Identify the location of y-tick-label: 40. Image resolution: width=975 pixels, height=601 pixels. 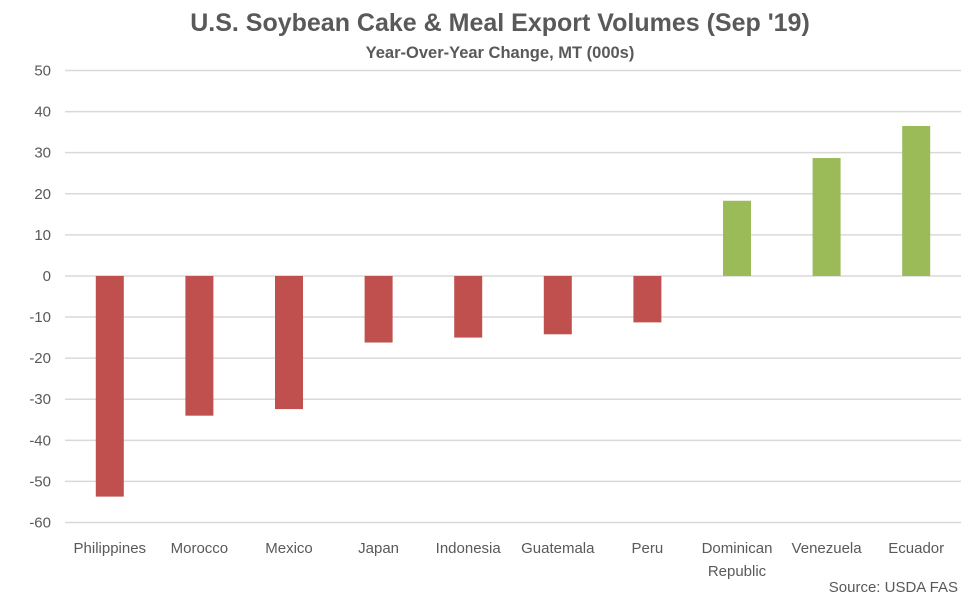
(42, 112).